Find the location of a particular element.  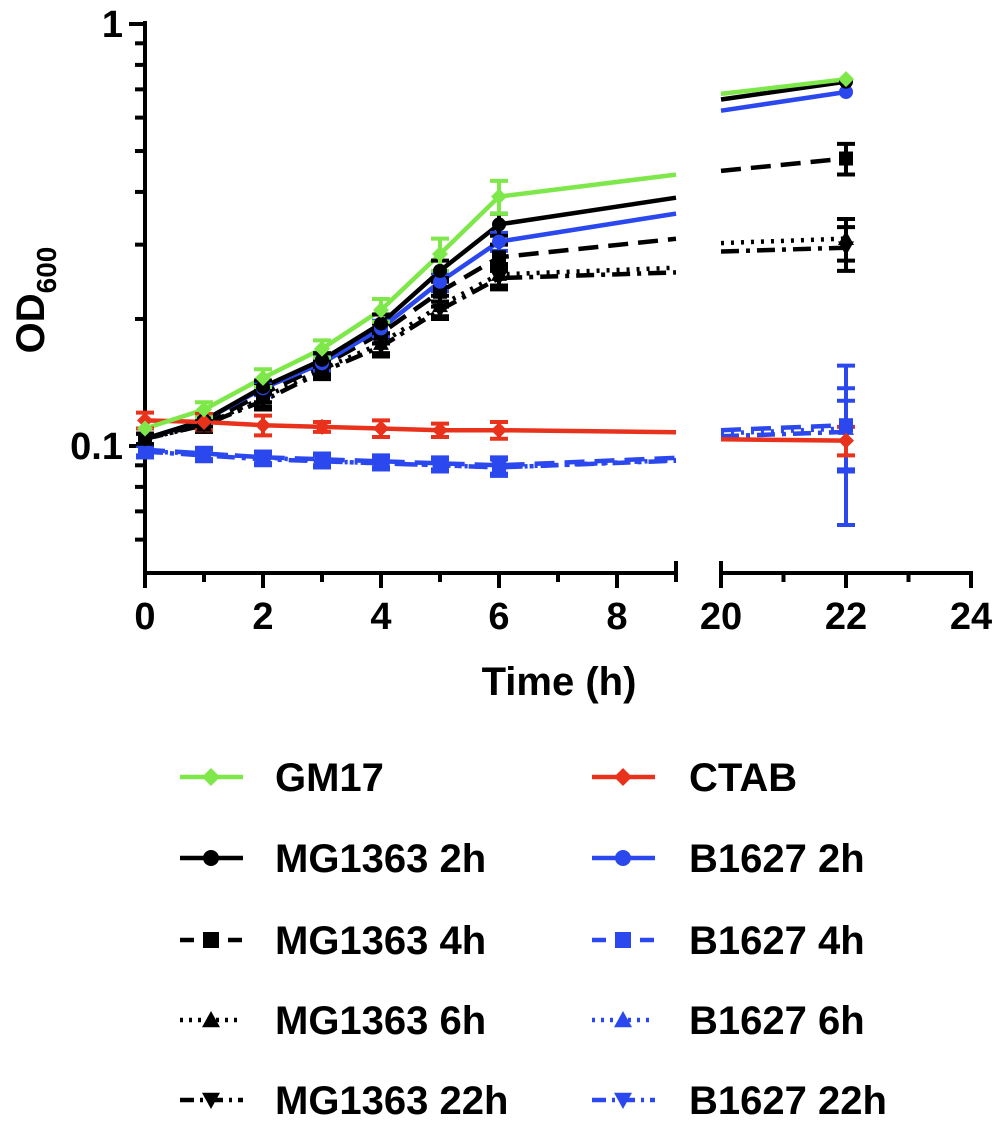

x-tick-label: 6 is located at coordinates (498, 617).